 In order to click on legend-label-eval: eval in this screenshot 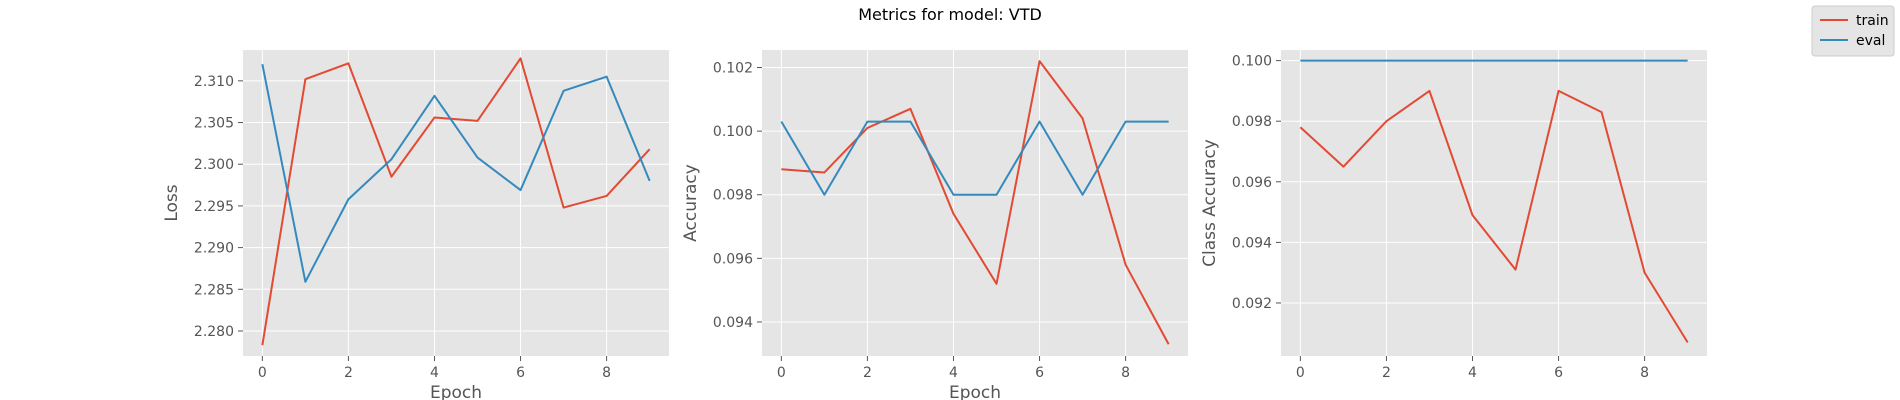, I will do `click(1870, 41)`.